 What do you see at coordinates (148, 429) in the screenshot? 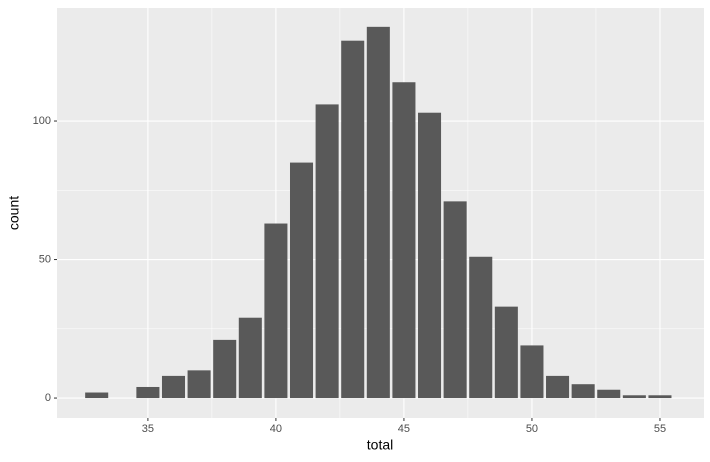
I see `x-tick-label: 35` at bounding box center [148, 429].